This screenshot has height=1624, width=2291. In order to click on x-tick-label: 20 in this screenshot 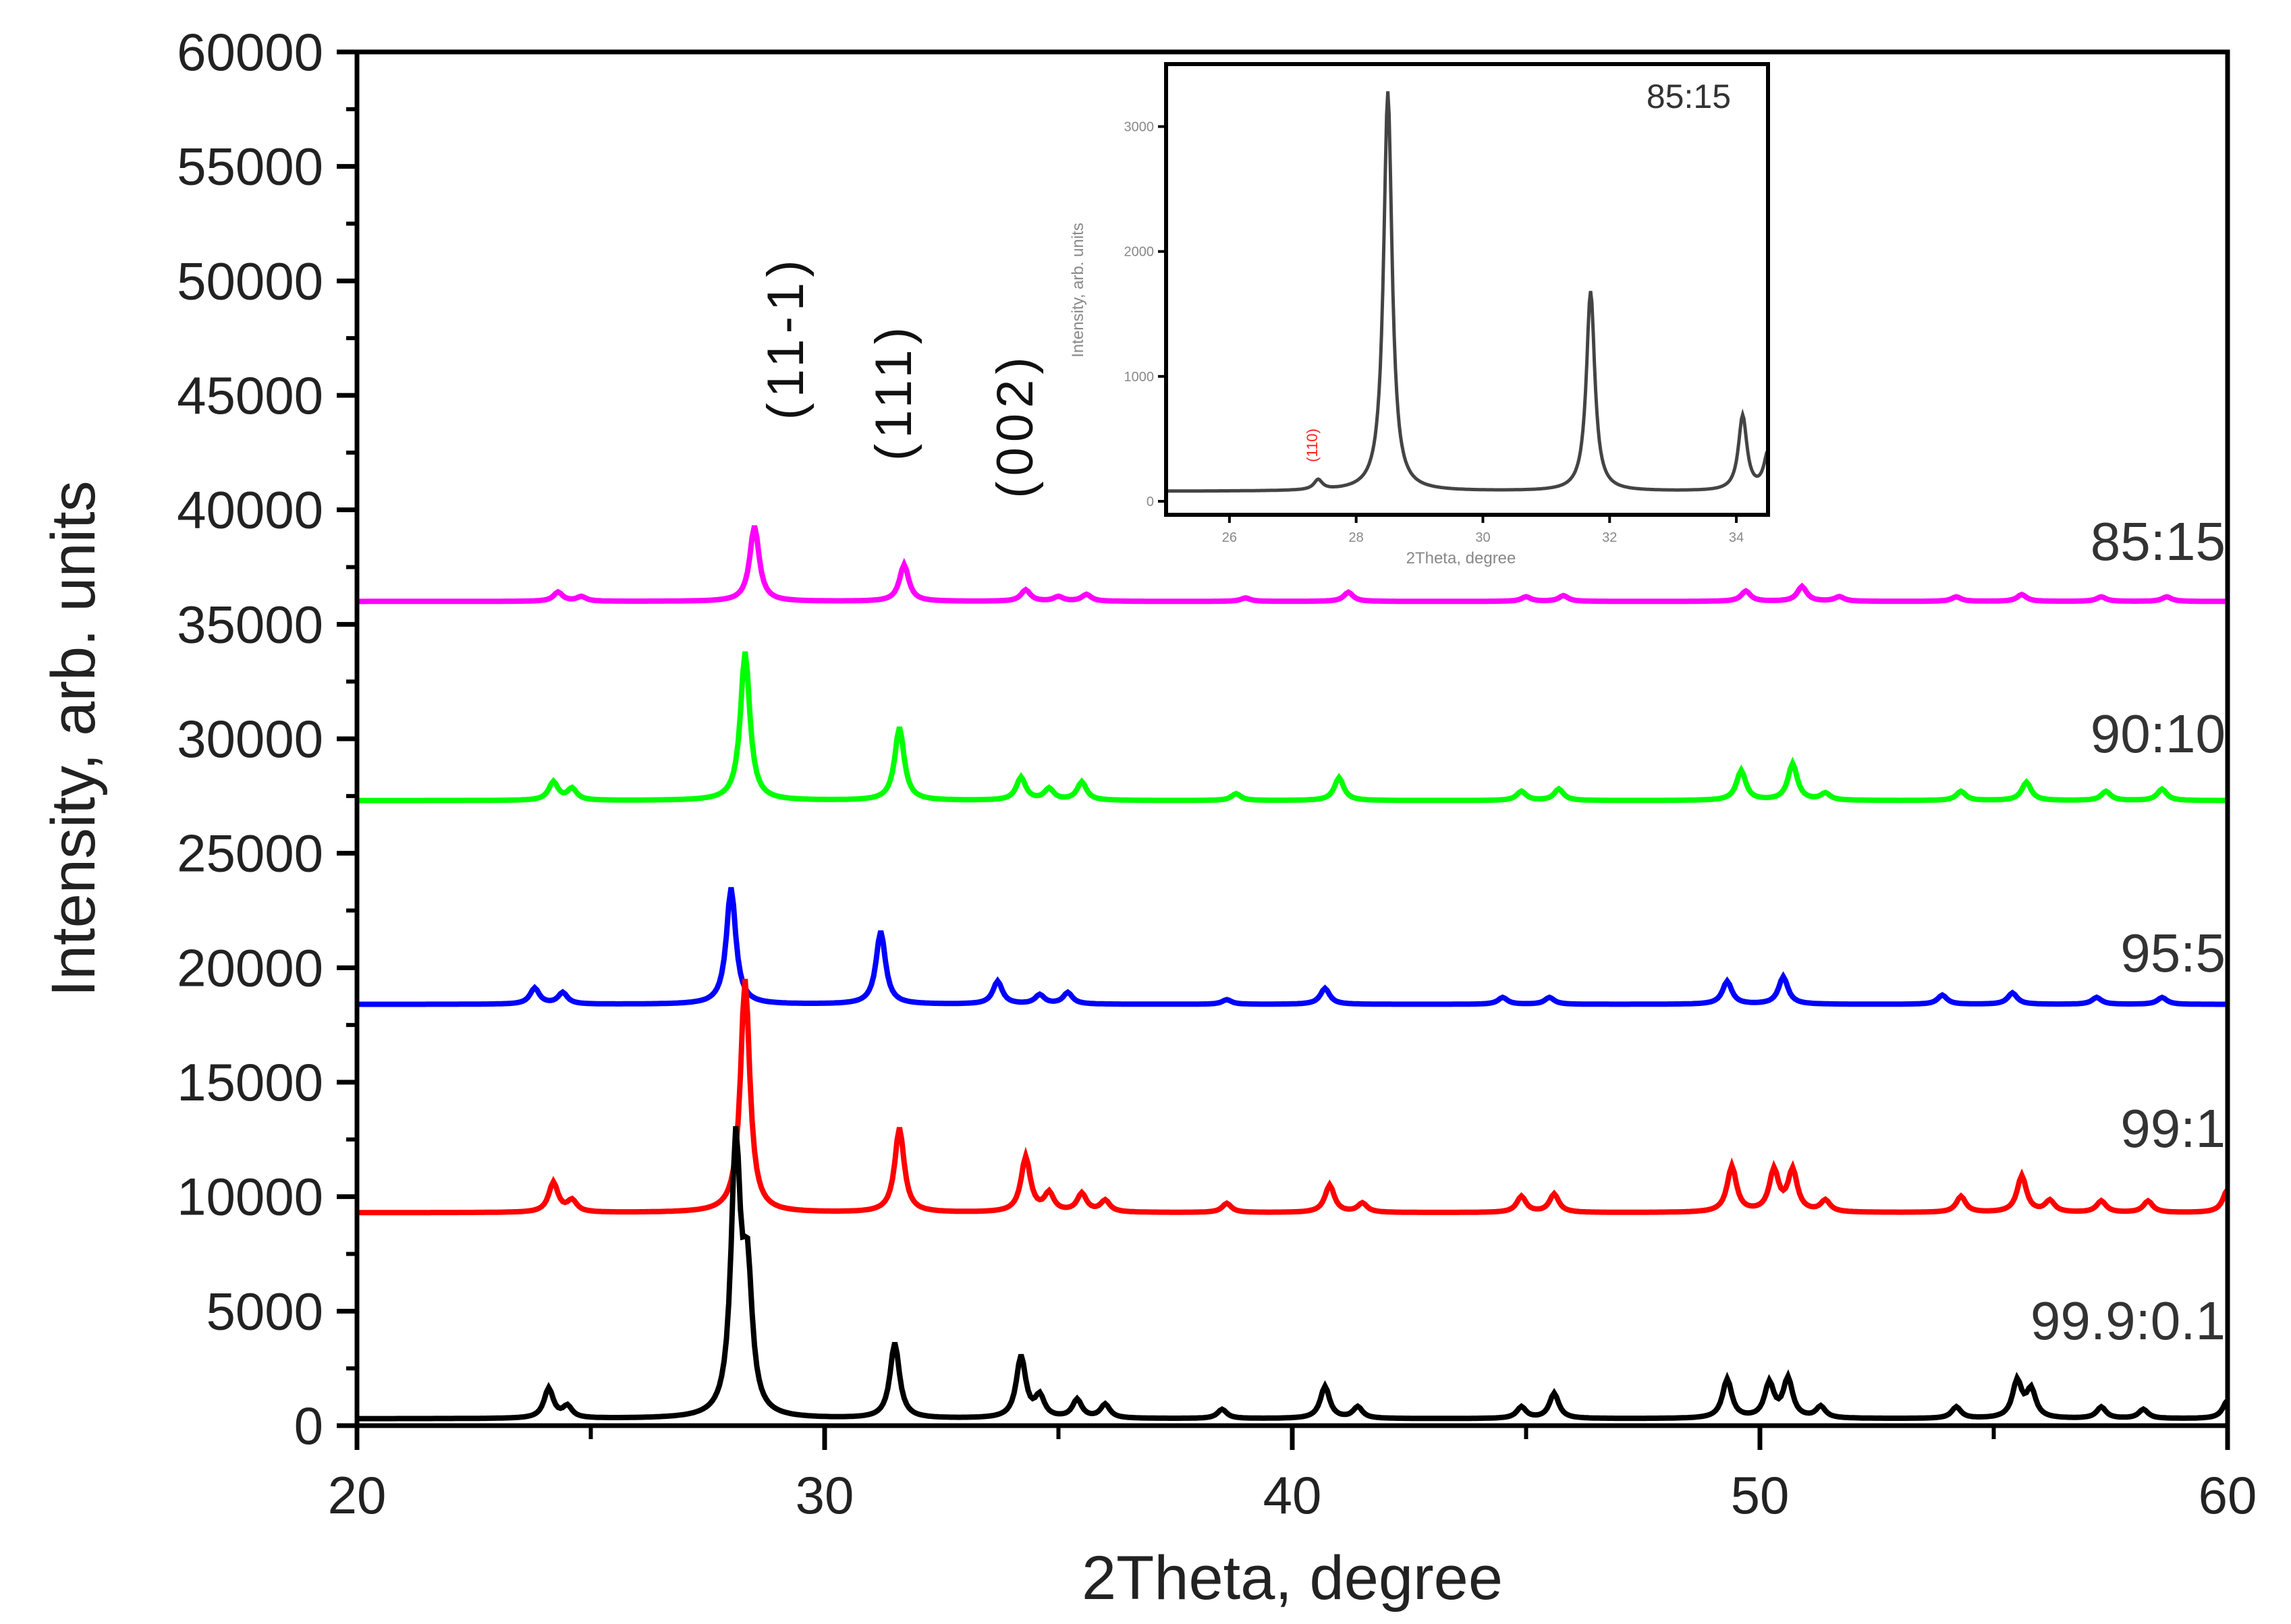, I will do `click(357, 1495)`.